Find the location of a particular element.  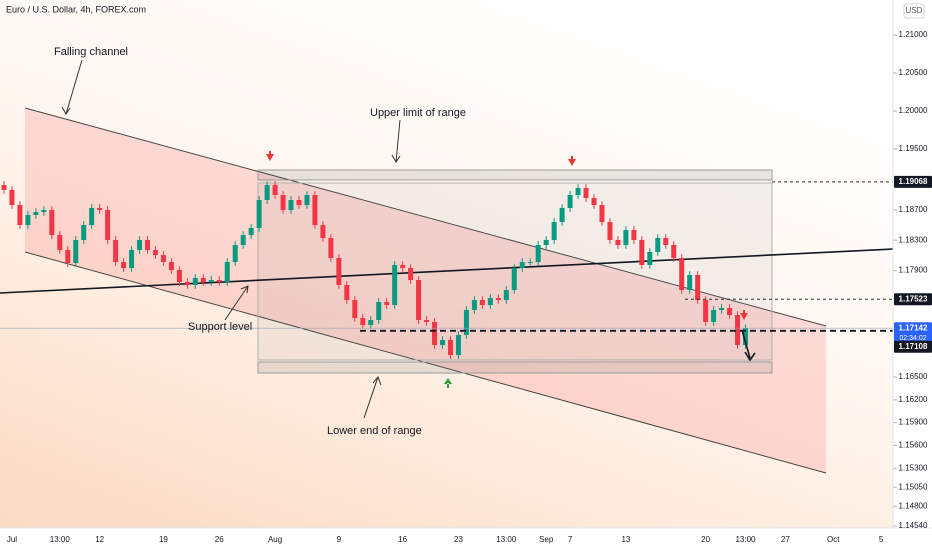

green-arrow is located at coordinates (448, 383).